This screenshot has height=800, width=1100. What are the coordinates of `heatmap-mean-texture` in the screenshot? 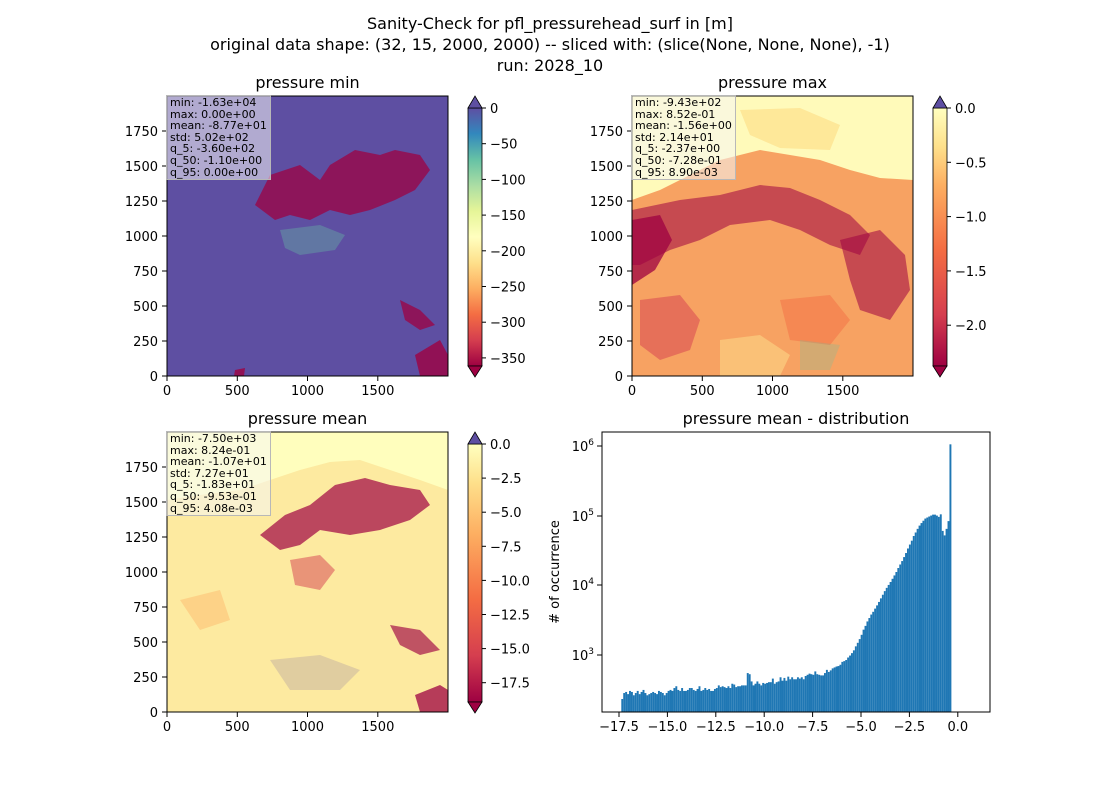 It's located at (307, 572).